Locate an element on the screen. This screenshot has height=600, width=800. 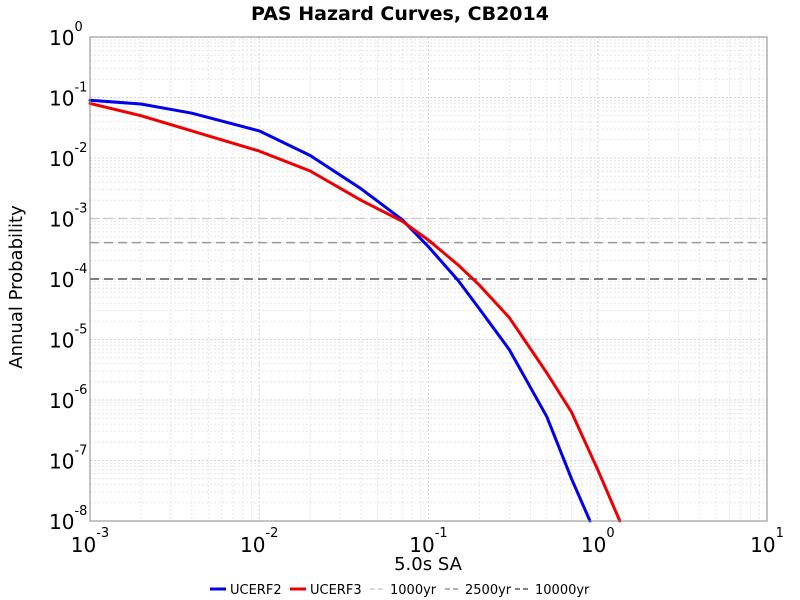
x-tick-label: 10⁰ is located at coordinates (598, 541).